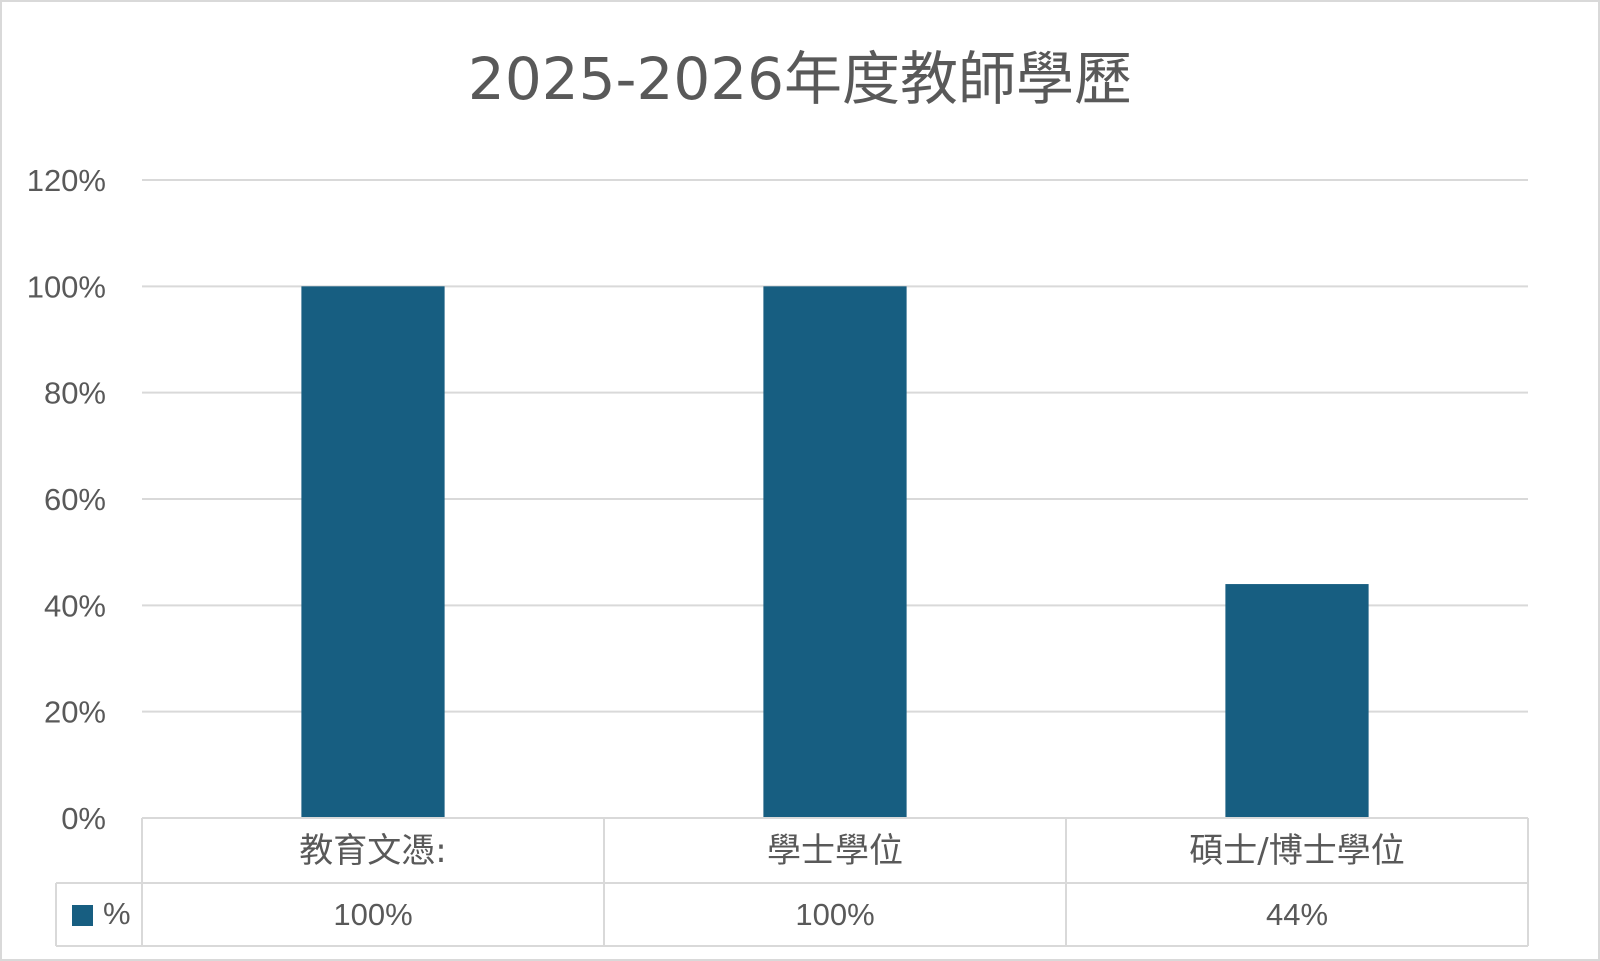  I want to click on category-label: 學士學位, so click(835, 851).